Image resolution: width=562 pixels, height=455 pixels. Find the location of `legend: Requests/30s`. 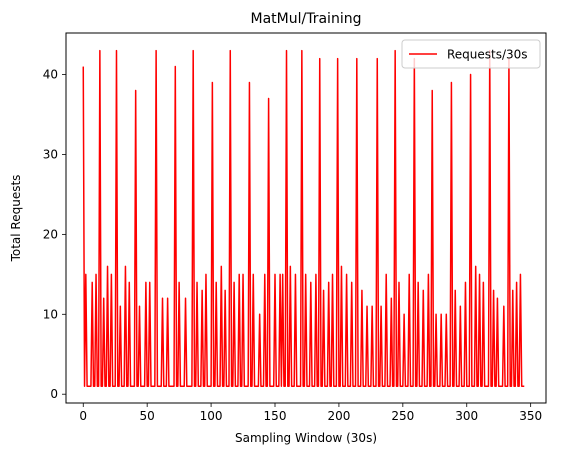

legend: Requests/30s is located at coordinates (471, 54).